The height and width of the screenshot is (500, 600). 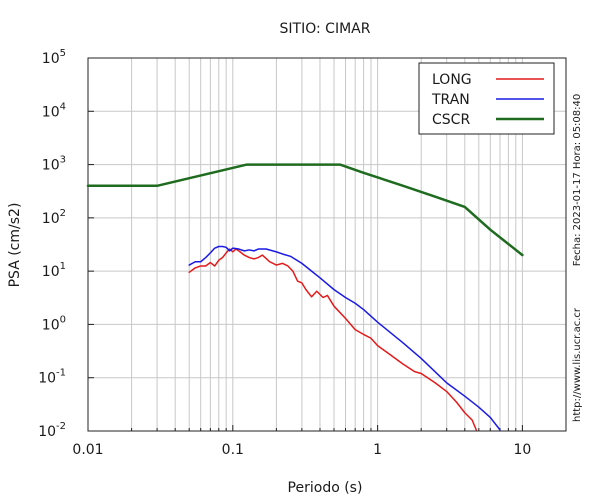 What do you see at coordinates (52, 377) in the screenshot?
I see `y-tick-label: 10⁻¹` at bounding box center [52, 377].